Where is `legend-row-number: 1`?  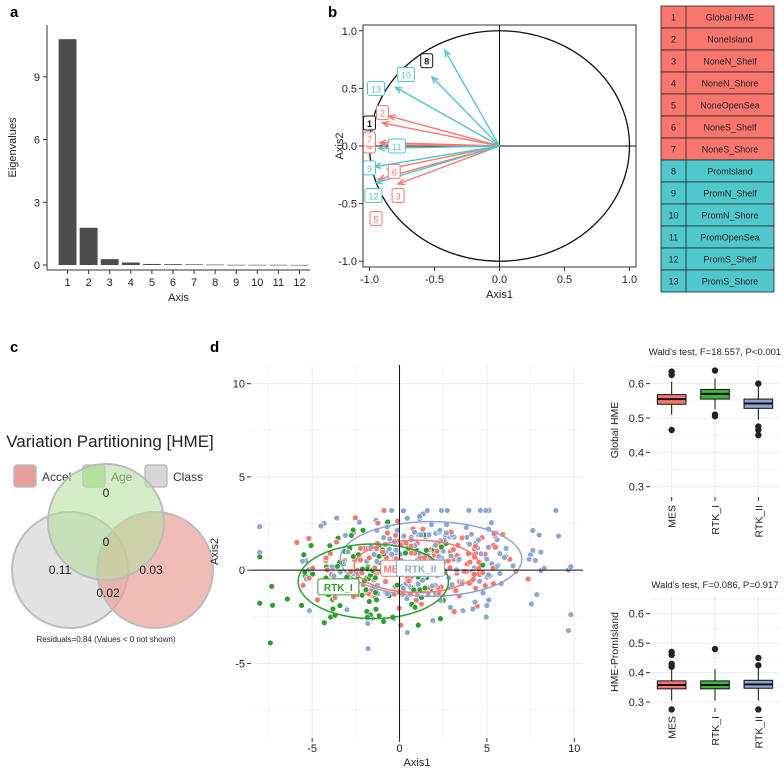
legend-row-number: 1 is located at coordinates (673, 18).